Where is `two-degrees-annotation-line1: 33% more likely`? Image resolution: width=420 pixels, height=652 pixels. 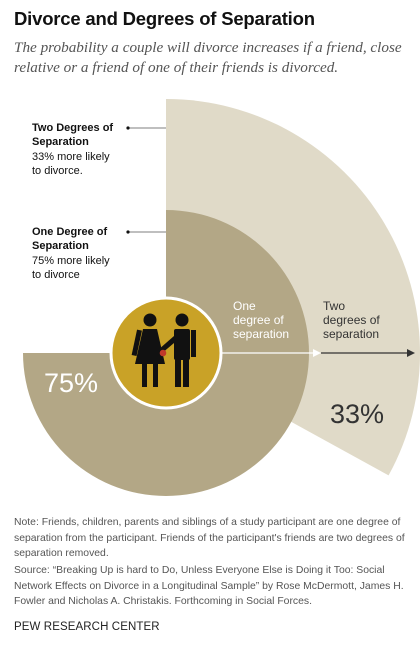
two-degrees-annotation-line1: 33% more likely is located at coordinates (71, 157).